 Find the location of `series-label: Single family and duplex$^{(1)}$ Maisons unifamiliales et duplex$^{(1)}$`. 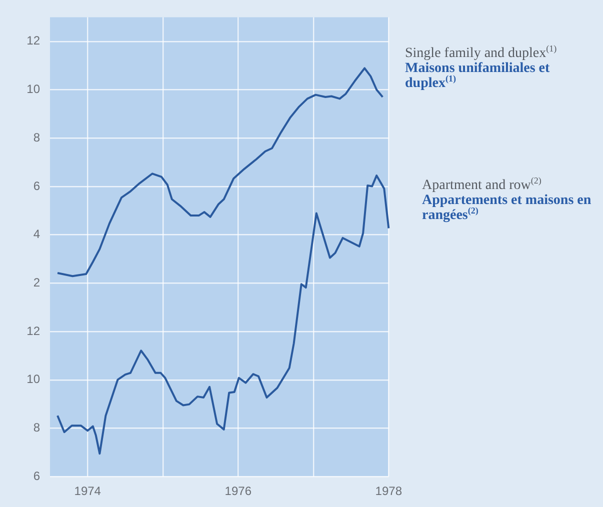

series-label: Single family and duplex$^{(1)}$ Maisons unifamiliales et duplex$^{(1)}$ is located at coordinates (481, 67).